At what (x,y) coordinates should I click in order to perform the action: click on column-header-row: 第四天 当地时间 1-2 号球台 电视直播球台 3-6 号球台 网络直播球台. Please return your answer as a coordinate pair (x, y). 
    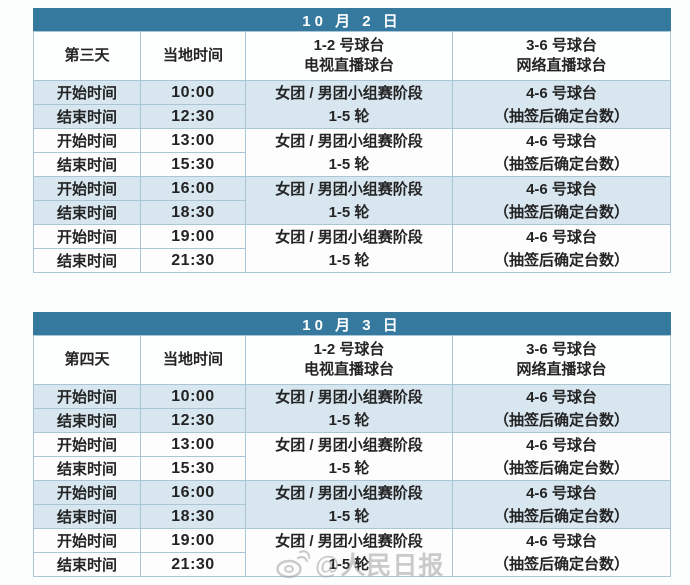
    Looking at the image, I should click on (352, 360).